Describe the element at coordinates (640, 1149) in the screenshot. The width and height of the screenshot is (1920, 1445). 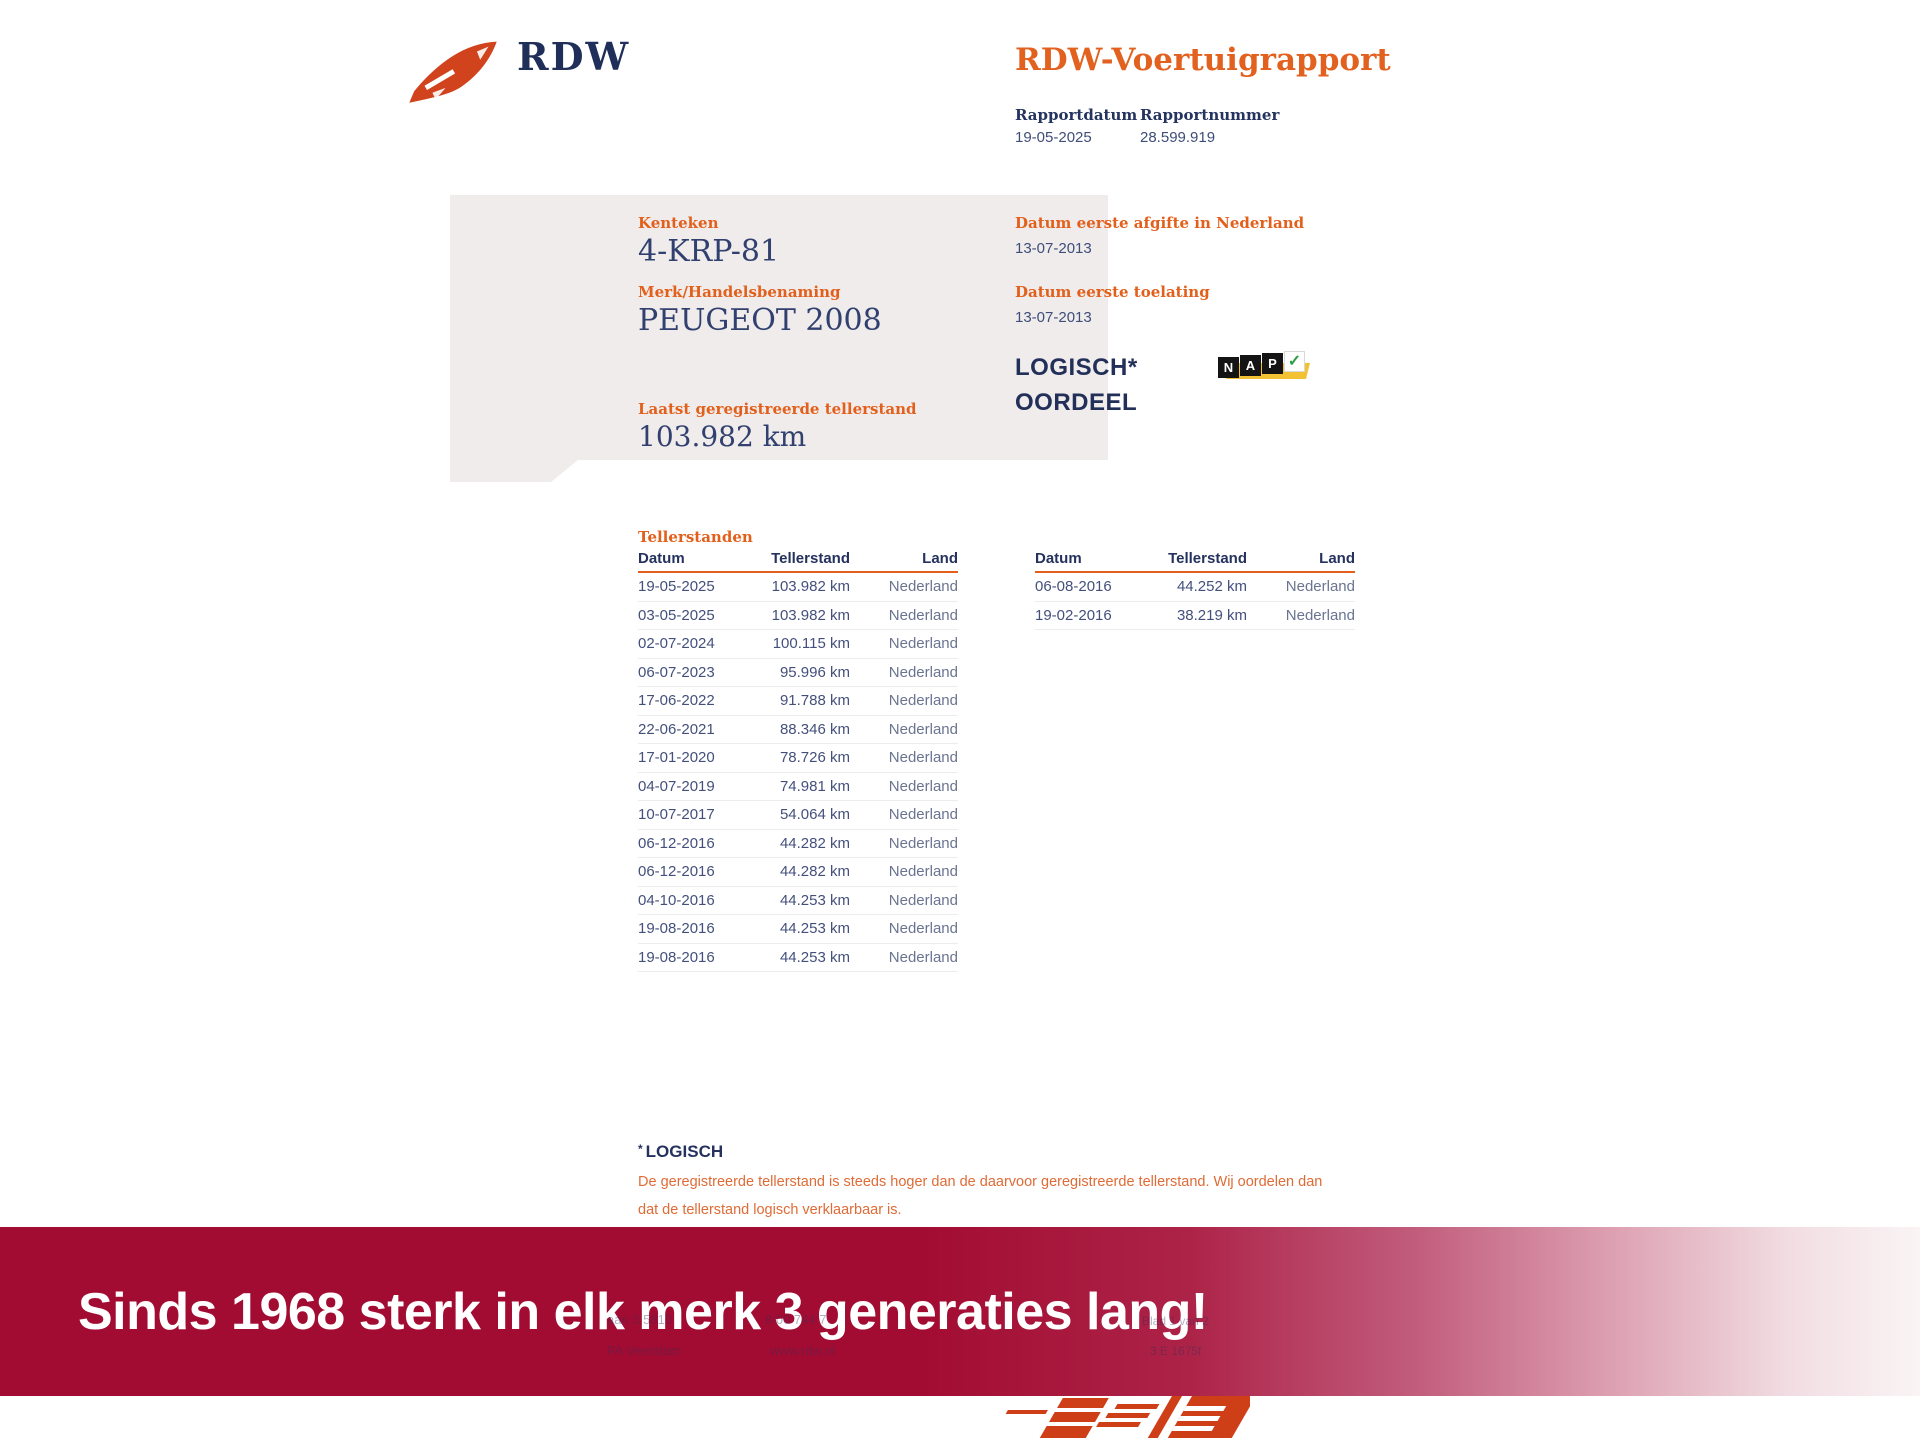
I see `asterisk: *` at that location.